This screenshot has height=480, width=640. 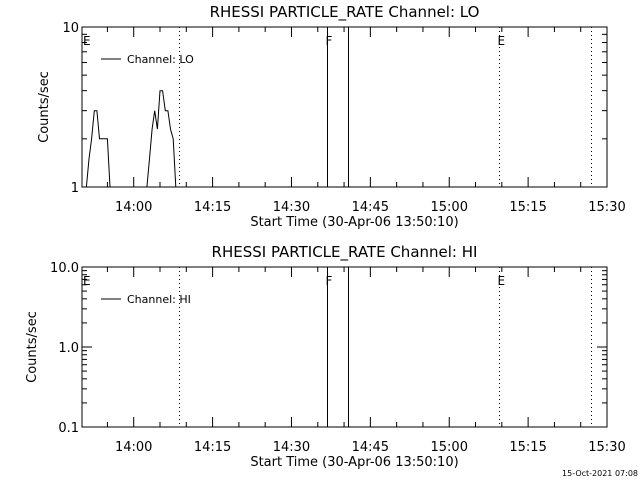 What do you see at coordinates (64, 268) in the screenshot?
I see `y-tick-label: 10.0` at bounding box center [64, 268].